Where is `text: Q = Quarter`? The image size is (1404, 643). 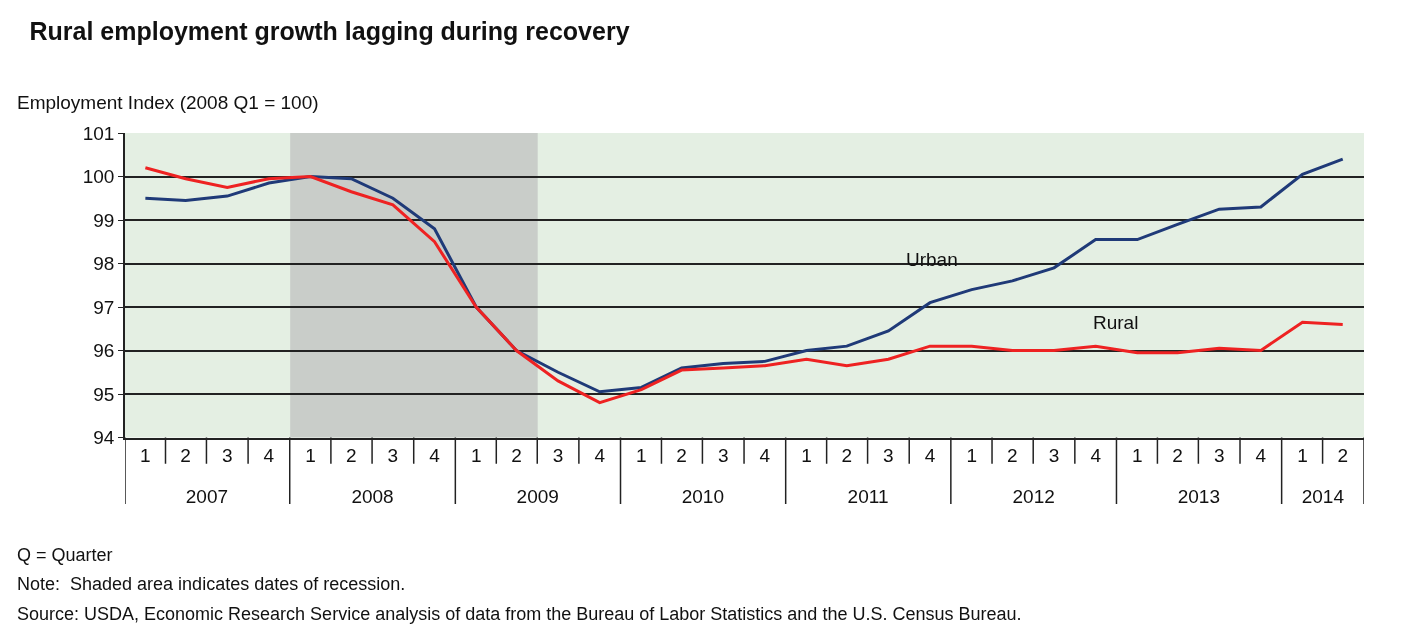 text: Q = Quarter is located at coordinates (65, 555).